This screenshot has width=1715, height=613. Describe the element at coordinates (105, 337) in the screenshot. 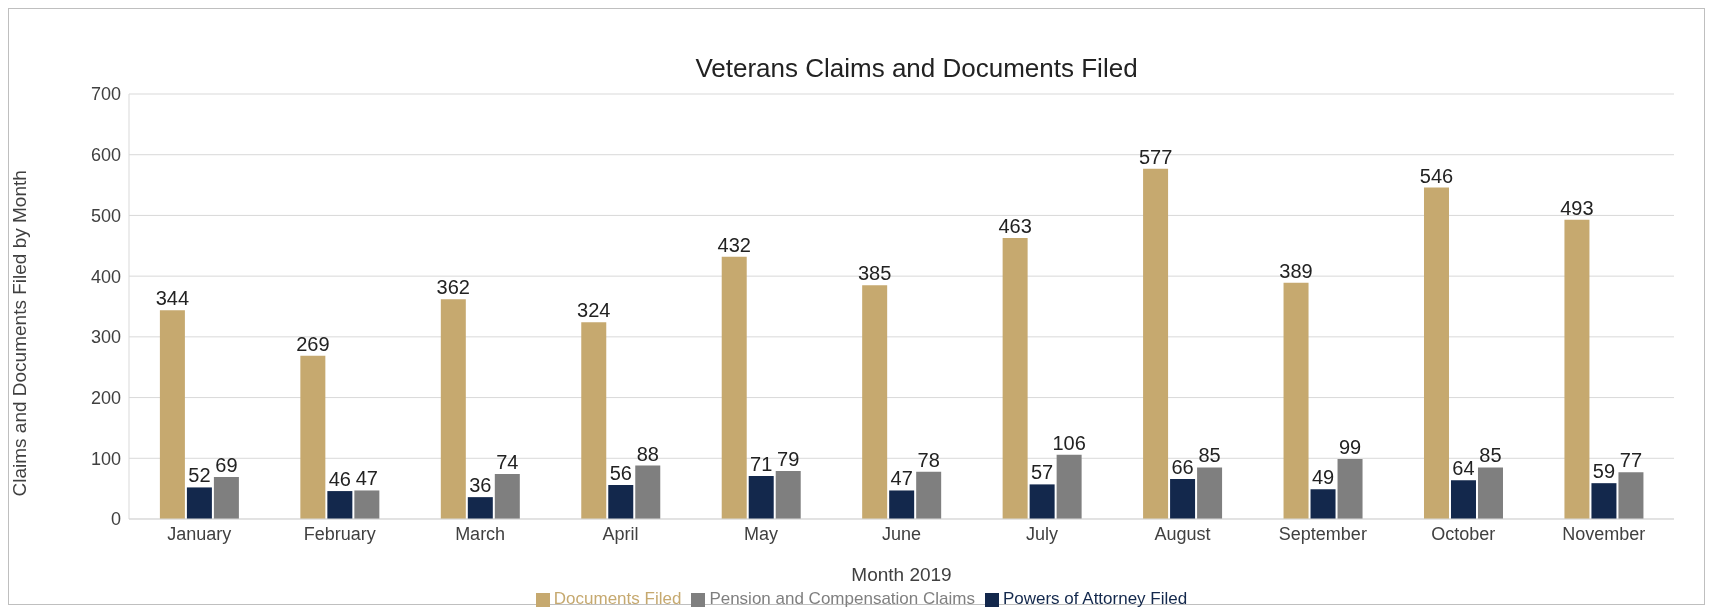

I see `y-tick-label: 300` at that location.